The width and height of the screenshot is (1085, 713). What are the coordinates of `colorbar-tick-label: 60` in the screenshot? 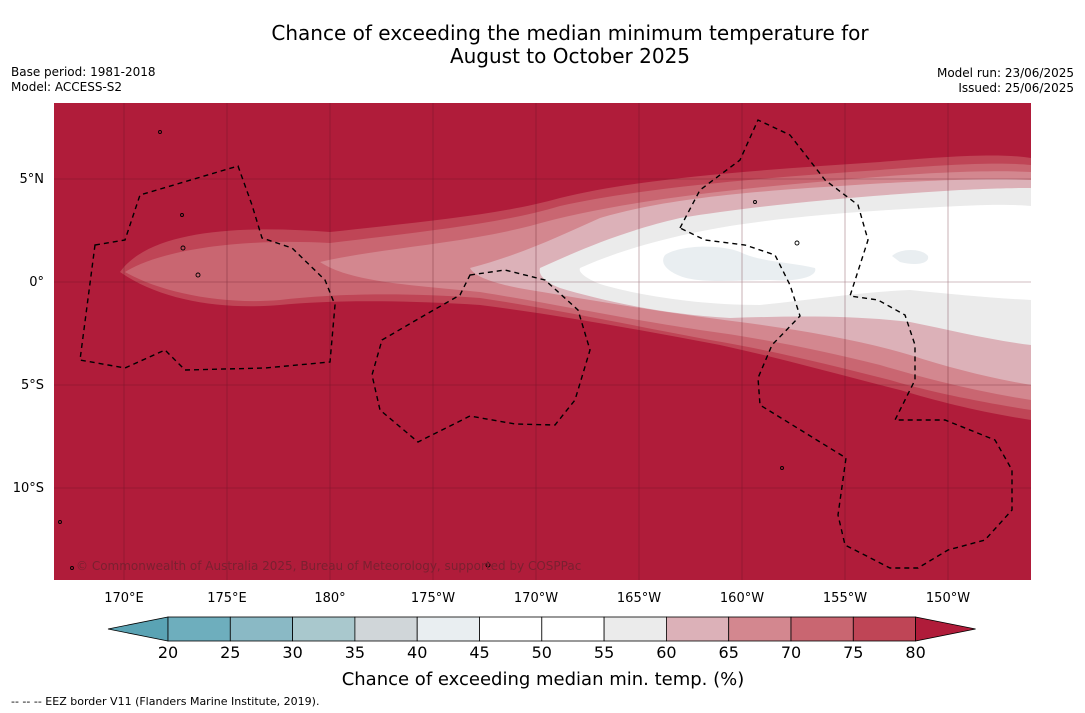 It's located at (666, 652).